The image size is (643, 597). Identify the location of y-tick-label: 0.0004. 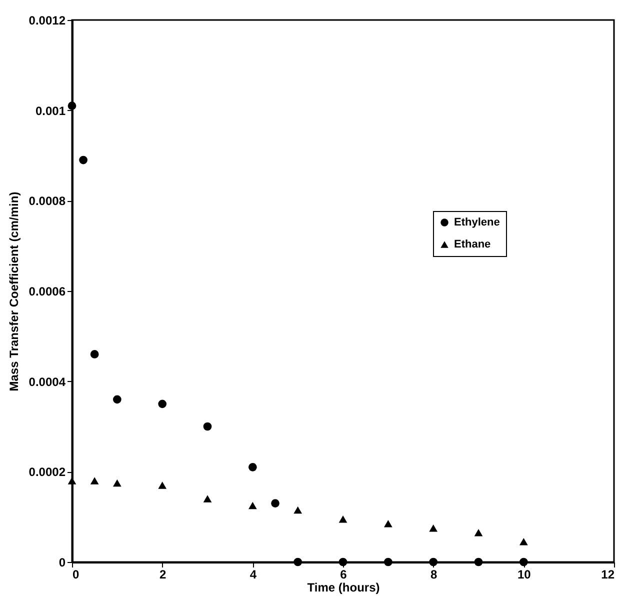
(47, 381).